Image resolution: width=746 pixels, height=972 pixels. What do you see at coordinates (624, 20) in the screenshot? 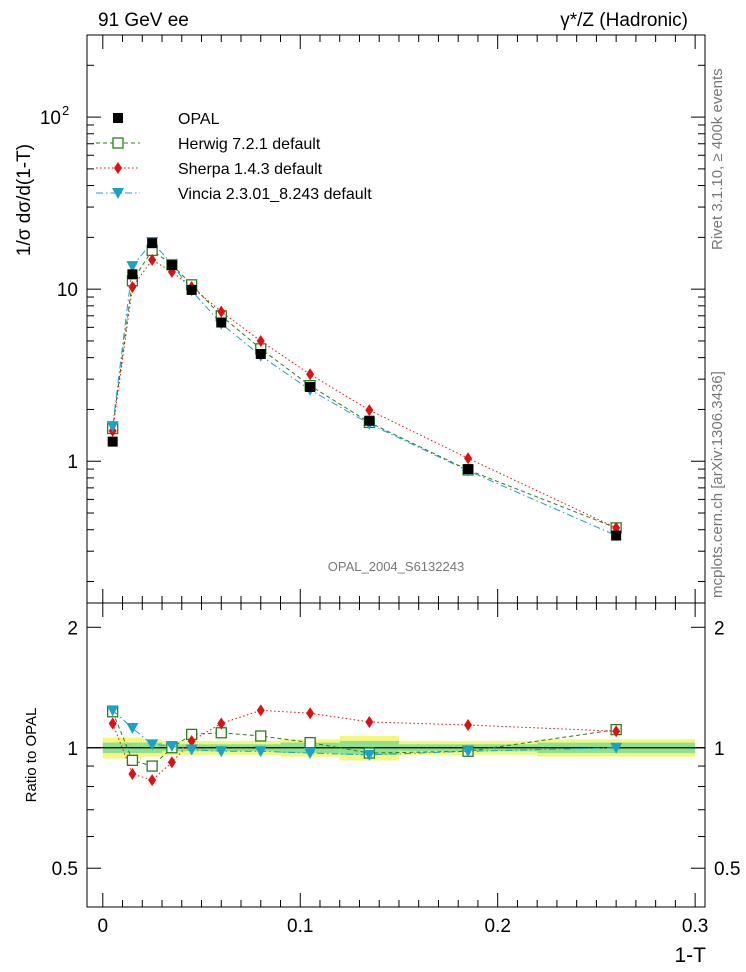
I see `header-right: γ*/Z (Hadronic)` at bounding box center [624, 20].